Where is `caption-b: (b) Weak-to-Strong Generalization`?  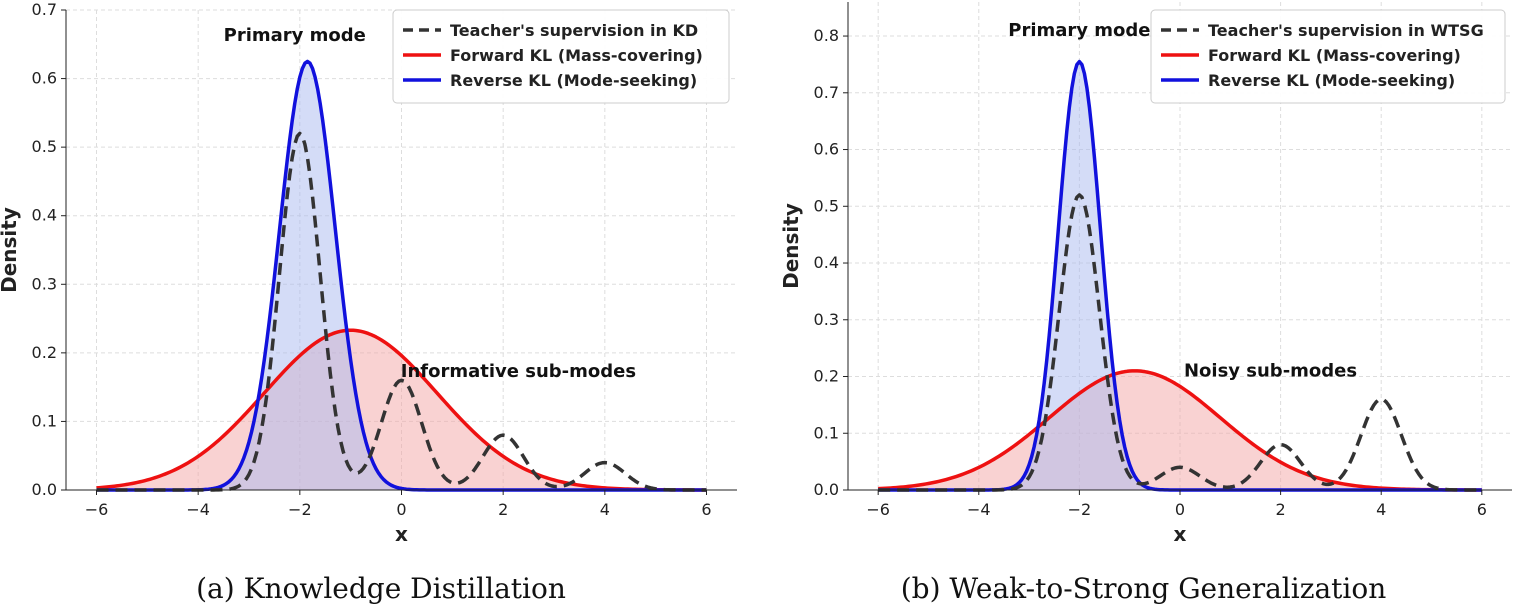 caption-b: (b) Weak-to-Strong Generalization is located at coordinates (1143, 588).